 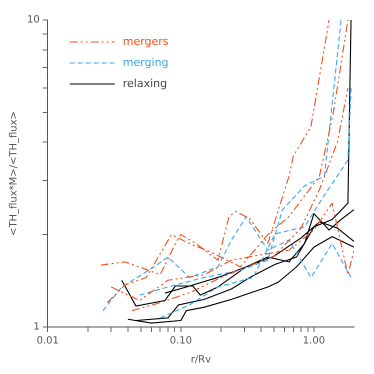 I want to click on y-tick-label: 10, so click(x=33, y=20).